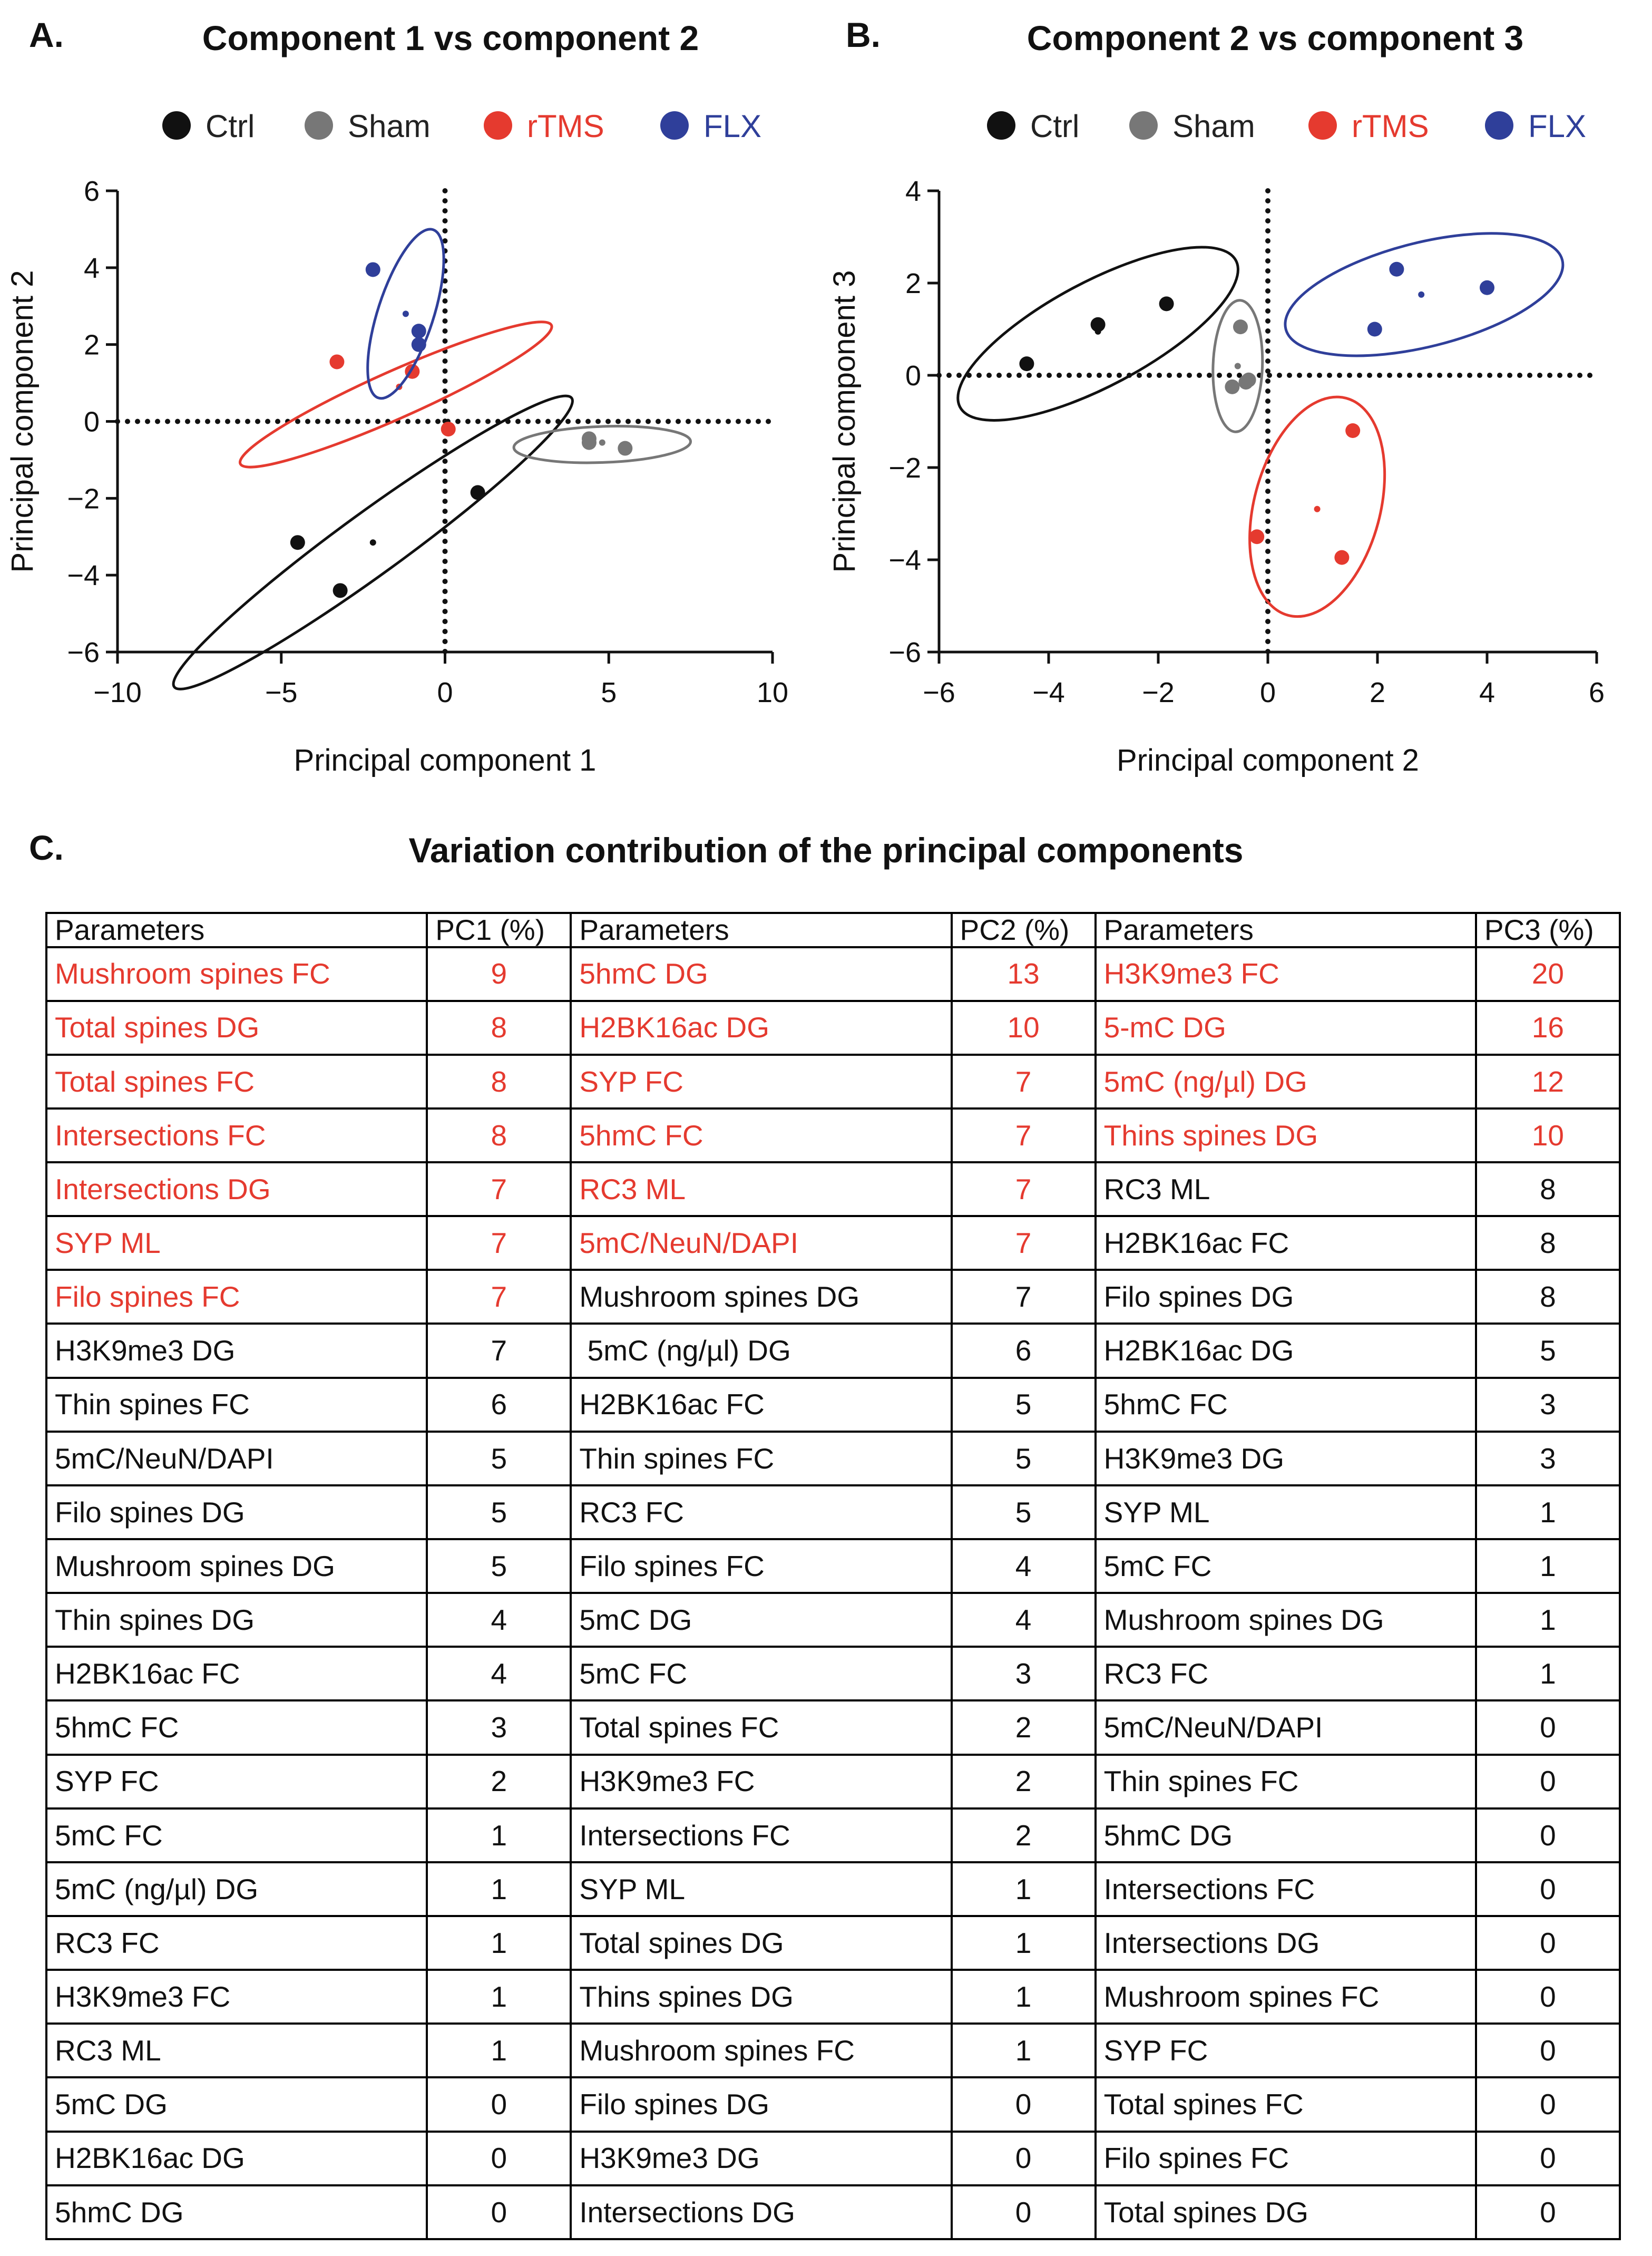  What do you see at coordinates (373, 542) in the screenshot?
I see `confidence-ellipse-ctrl` at bounding box center [373, 542].